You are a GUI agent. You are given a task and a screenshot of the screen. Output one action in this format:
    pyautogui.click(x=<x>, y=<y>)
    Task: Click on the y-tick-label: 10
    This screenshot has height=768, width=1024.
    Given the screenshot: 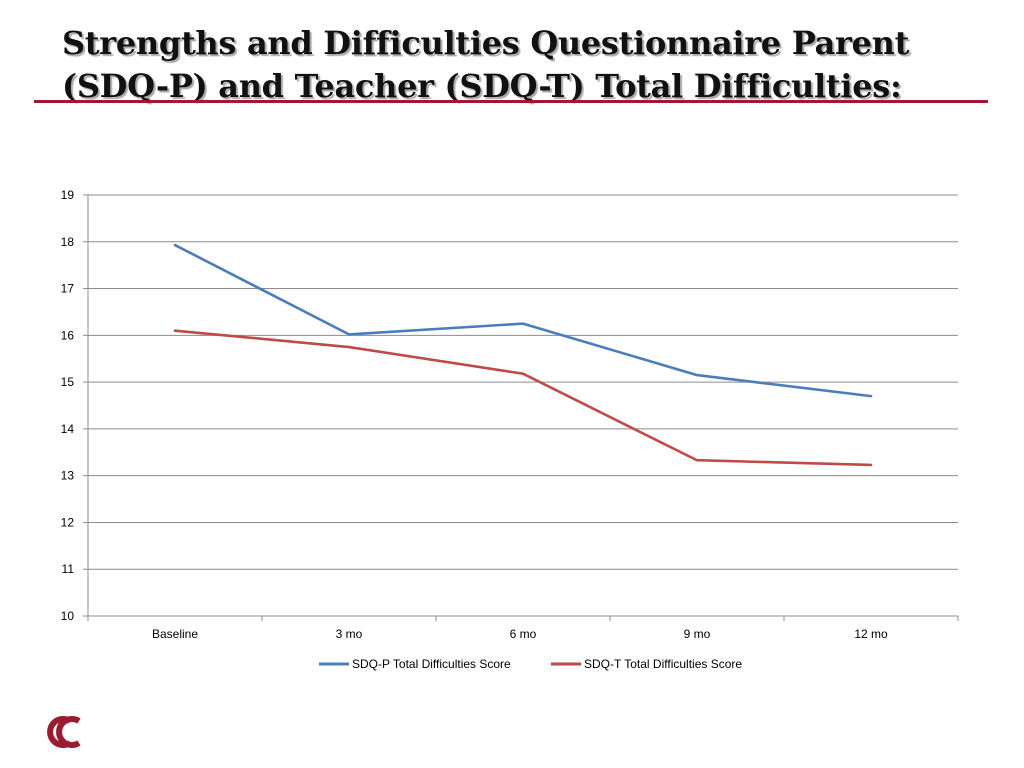 What is the action you would take?
    pyautogui.click(x=68, y=616)
    